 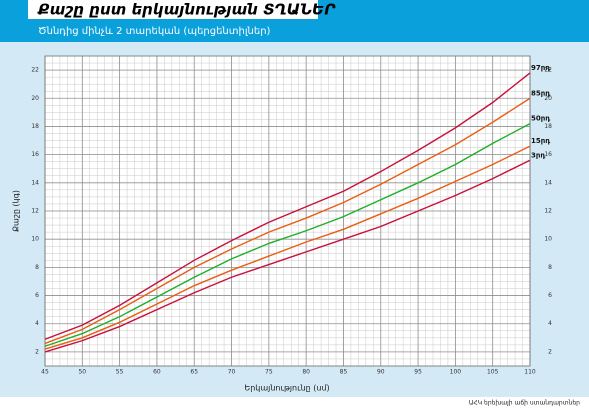 I want to click on y-tick-label: 2, so click(x=37, y=351).